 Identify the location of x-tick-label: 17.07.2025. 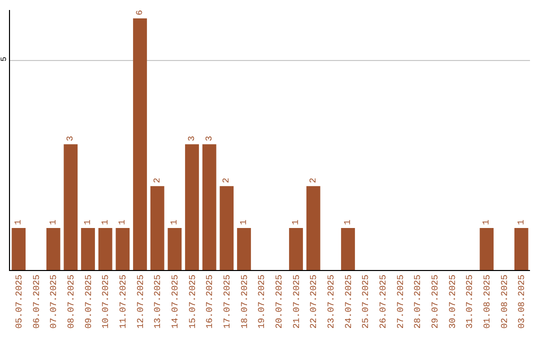
(227, 301).